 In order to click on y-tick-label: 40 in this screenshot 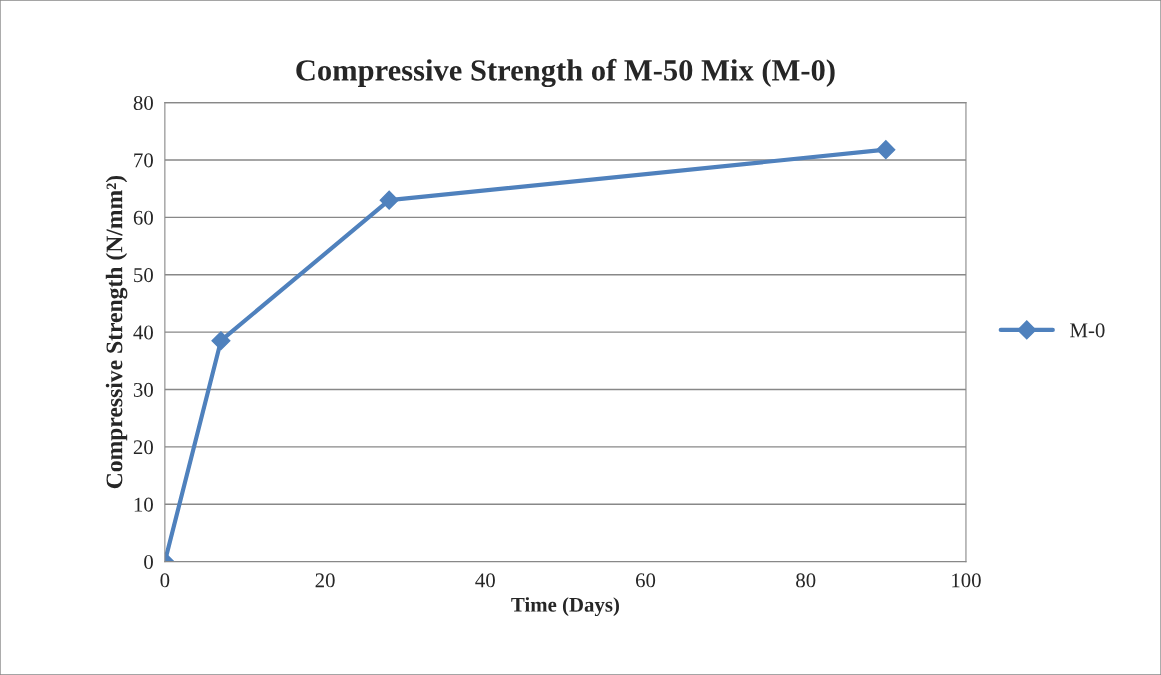, I will do `click(143, 332)`.